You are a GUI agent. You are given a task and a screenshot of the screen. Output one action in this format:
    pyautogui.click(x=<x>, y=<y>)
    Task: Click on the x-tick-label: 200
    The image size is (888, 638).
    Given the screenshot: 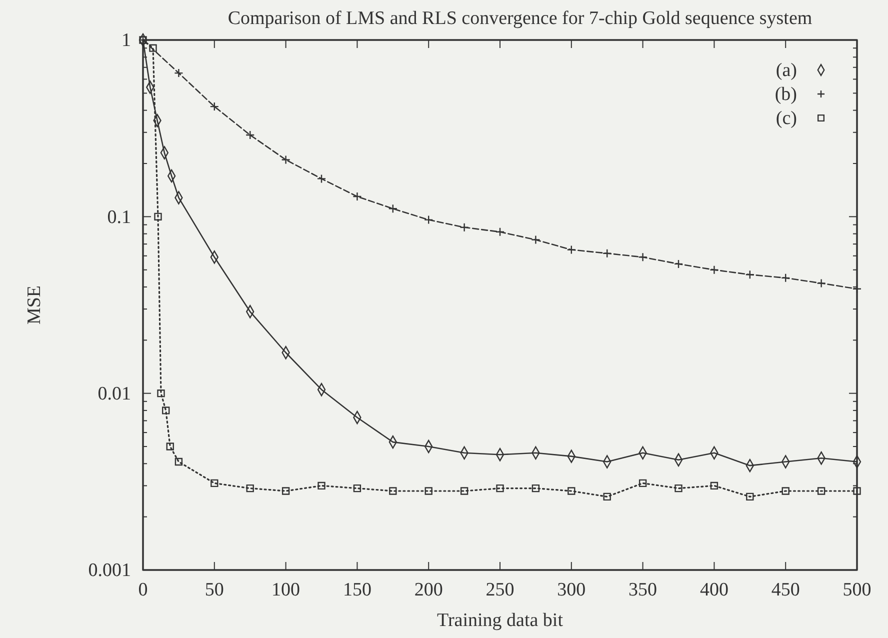 What is the action you would take?
    pyautogui.click(x=428, y=589)
    